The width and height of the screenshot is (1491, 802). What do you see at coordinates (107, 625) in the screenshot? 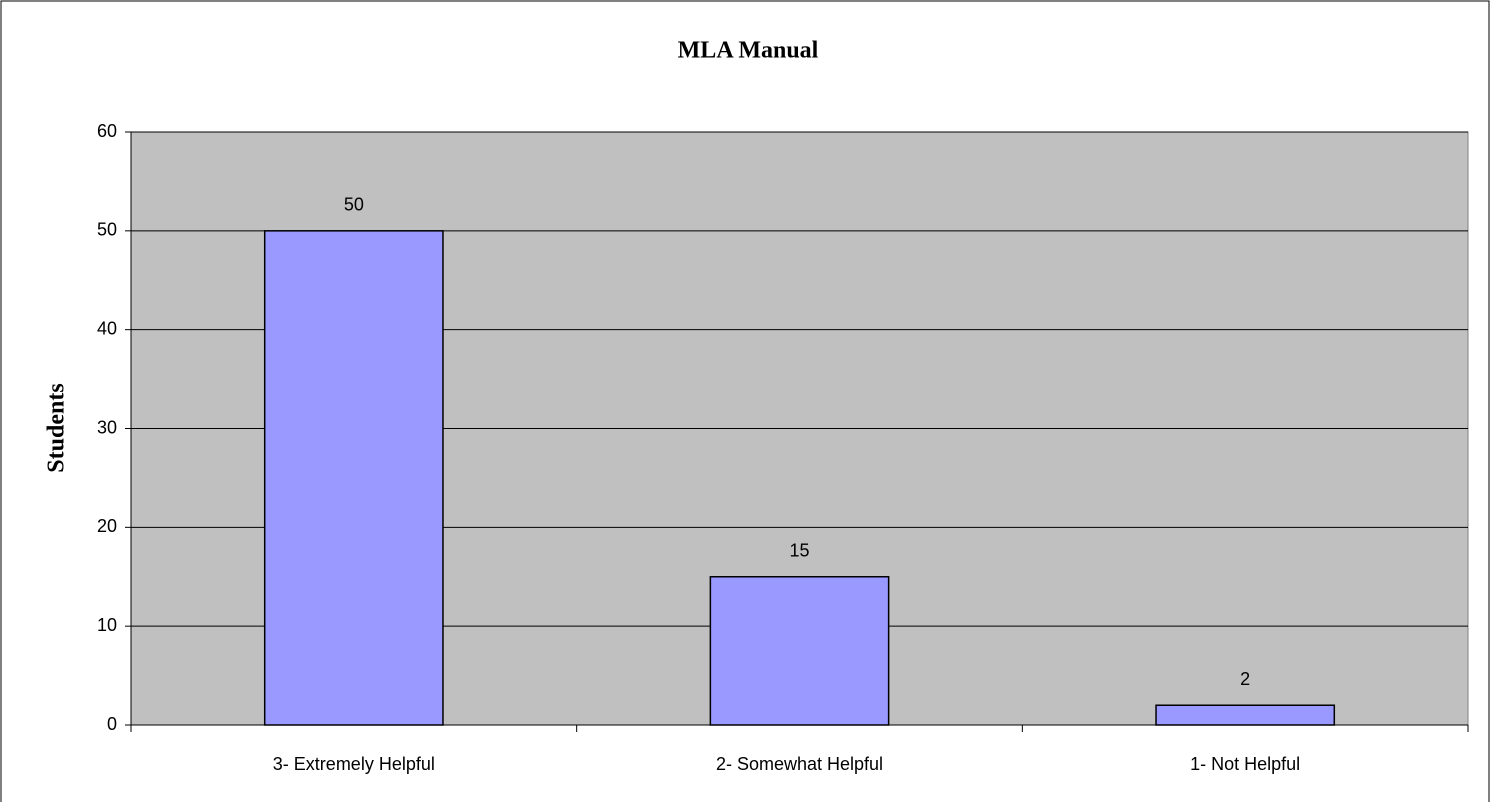
I see `y-tick-label: 10` at bounding box center [107, 625].